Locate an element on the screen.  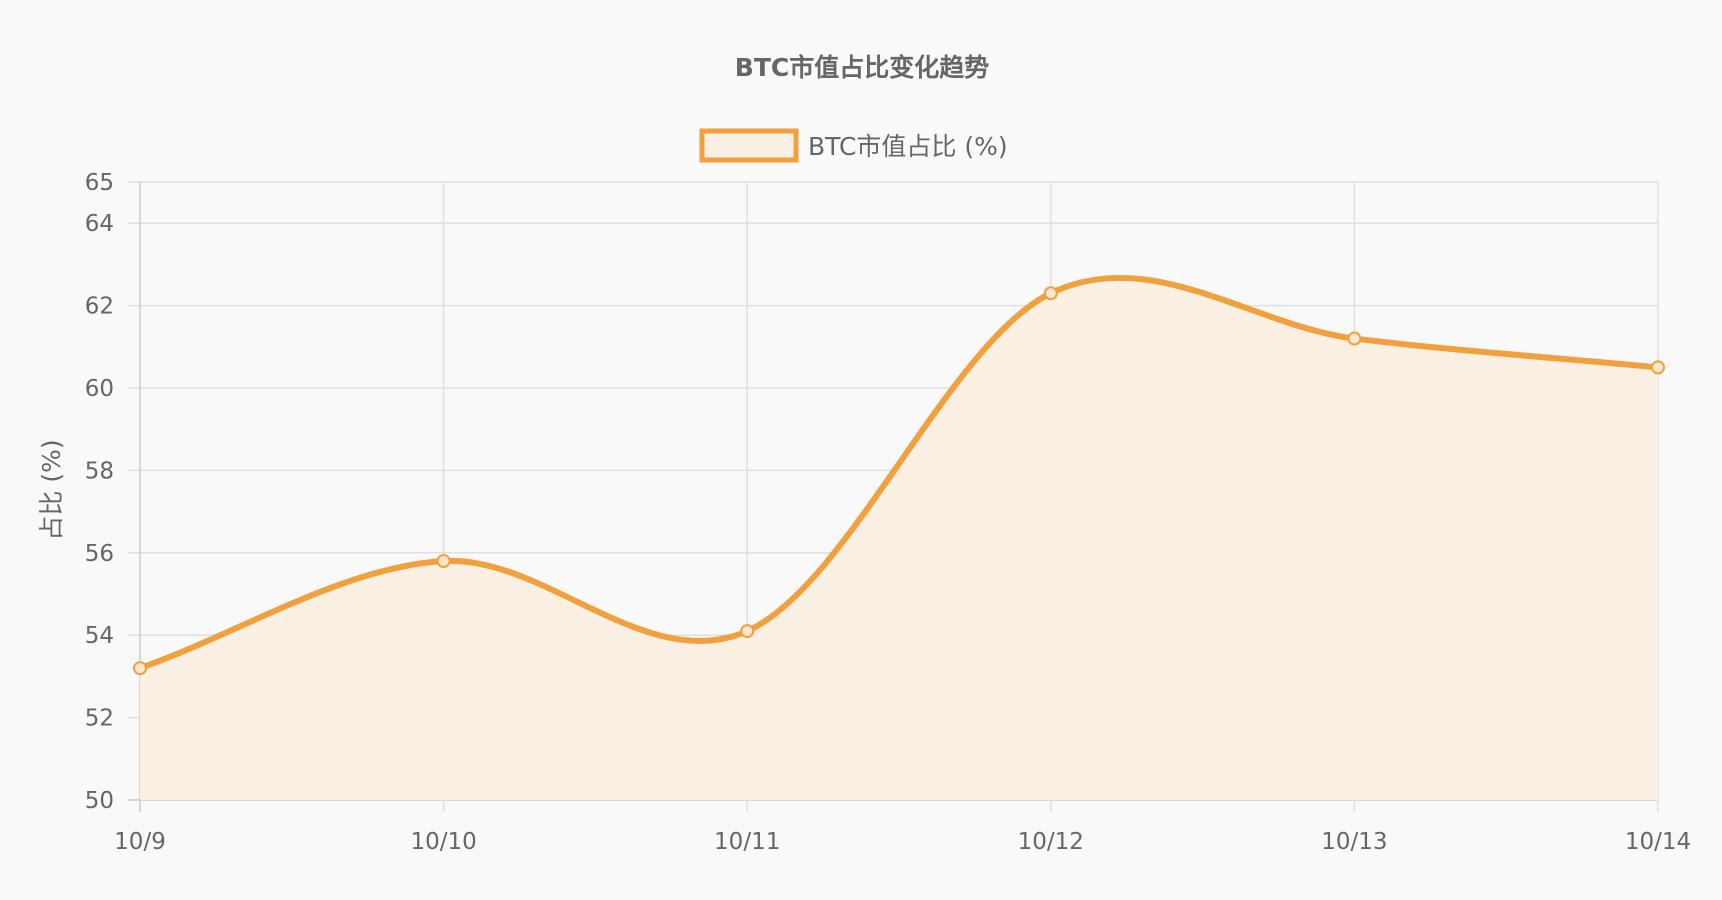
x-tick-label: 10/9 is located at coordinates (140, 842).